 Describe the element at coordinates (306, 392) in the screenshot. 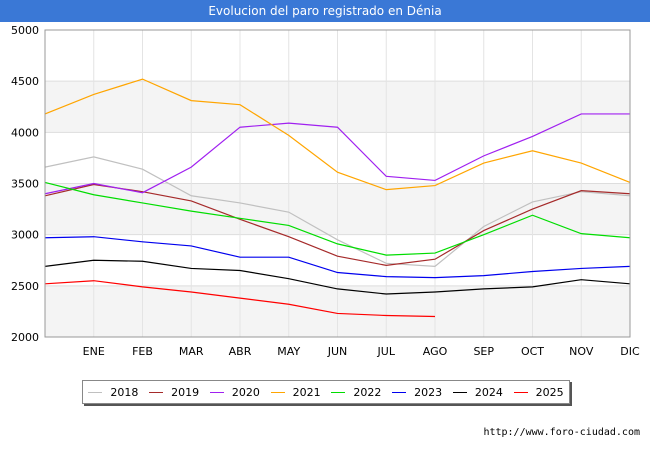

I see `legend-label: 2021` at that location.